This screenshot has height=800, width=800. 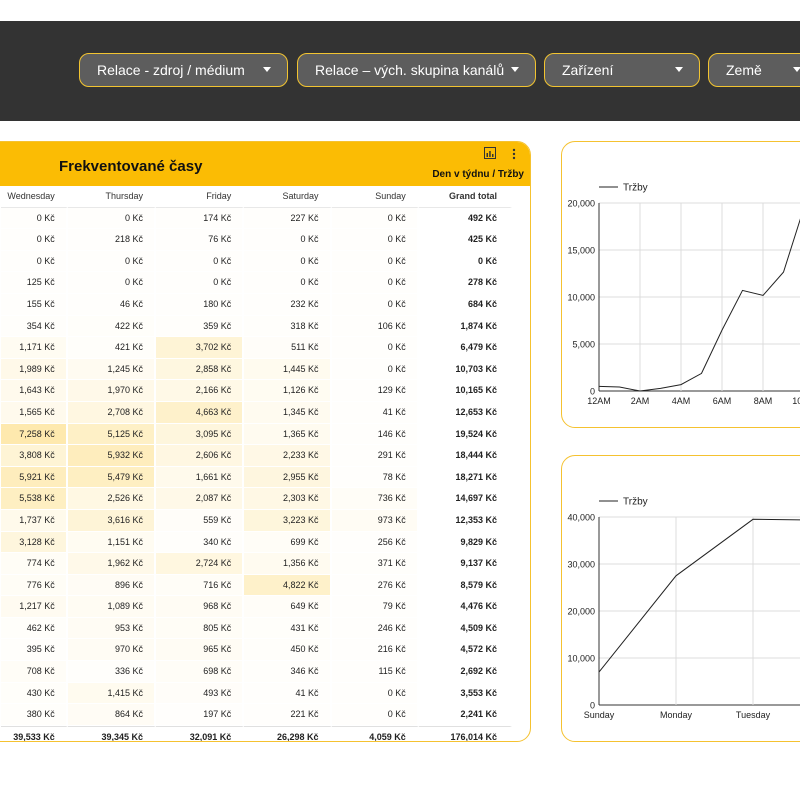 I want to click on table-cell: 2,724 Kč, so click(x=200, y=564).